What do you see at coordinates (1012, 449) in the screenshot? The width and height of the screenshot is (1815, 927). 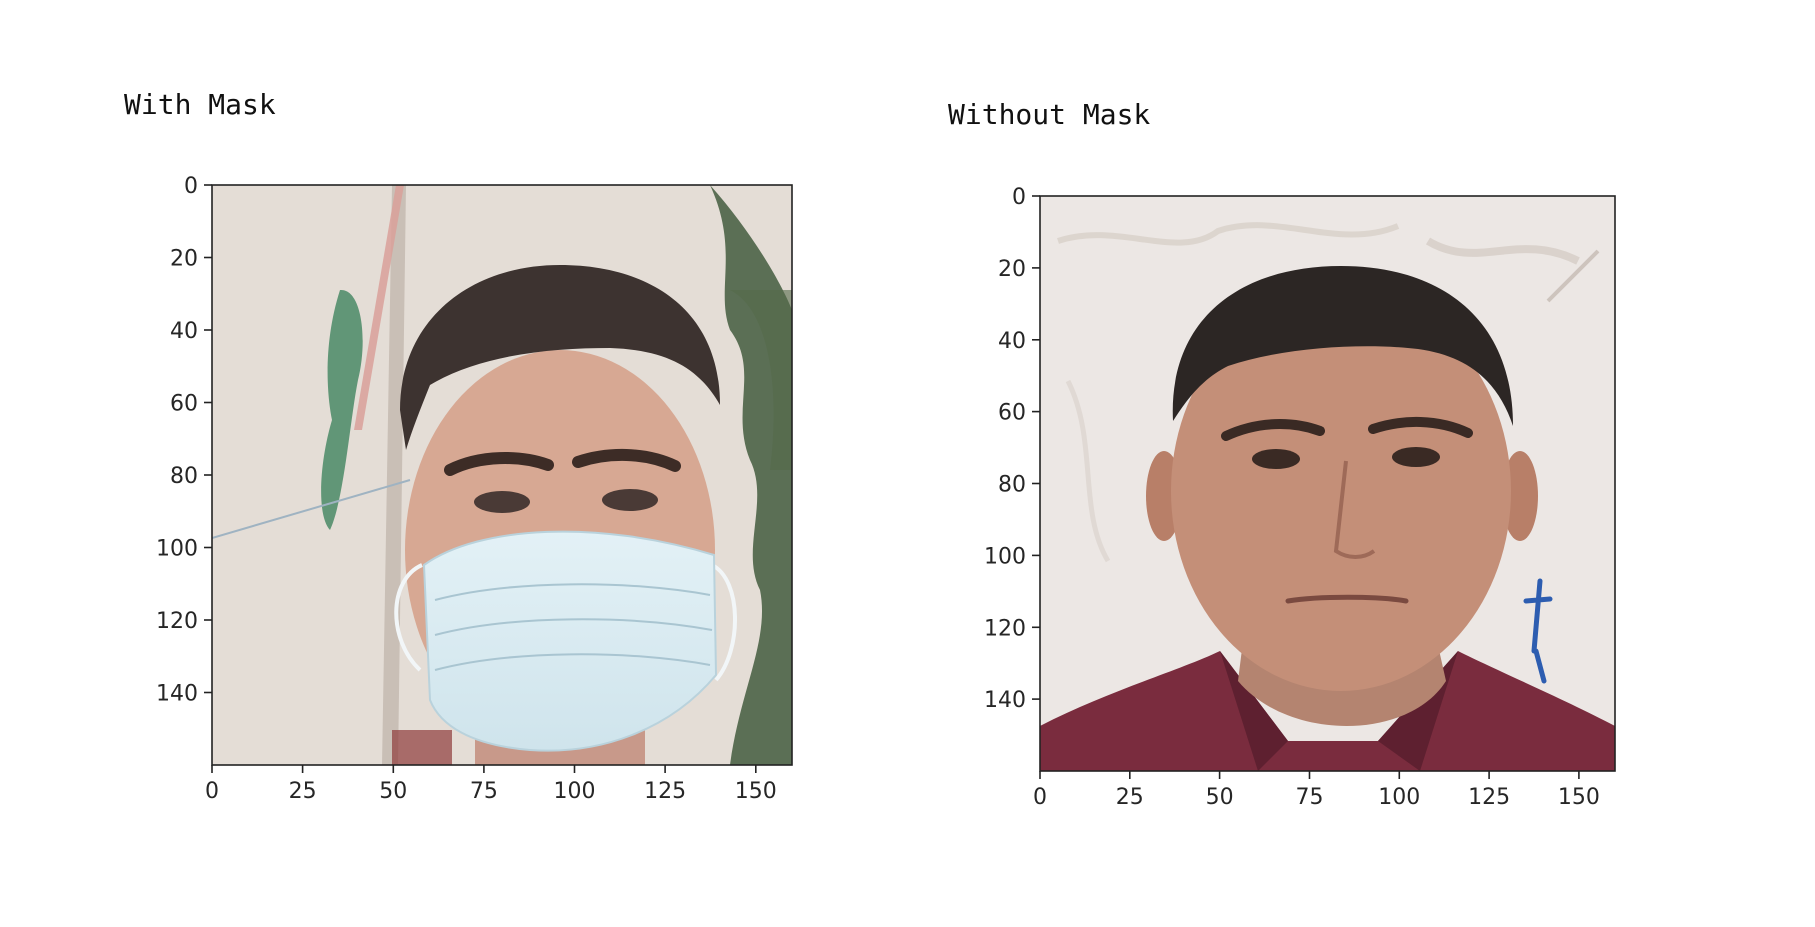 I see `without-mask-y-axis: 0 20 40 60 80 100 120 140` at bounding box center [1012, 449].